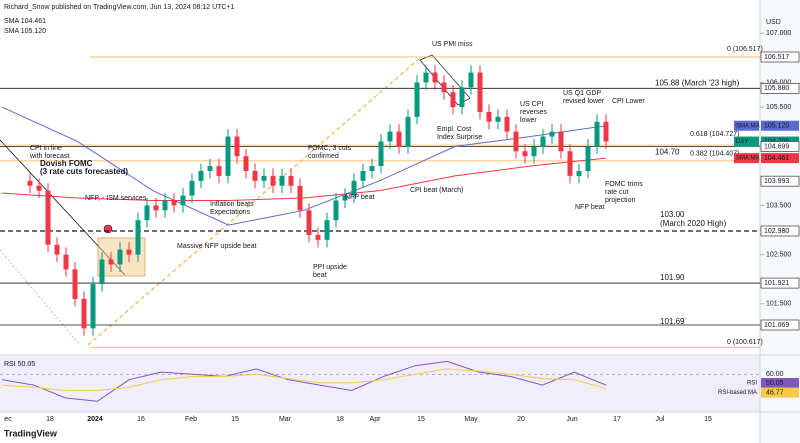 The height and width of the screenshot is (443, 800). I want to click on footer: TradingView, so click(31, 433).